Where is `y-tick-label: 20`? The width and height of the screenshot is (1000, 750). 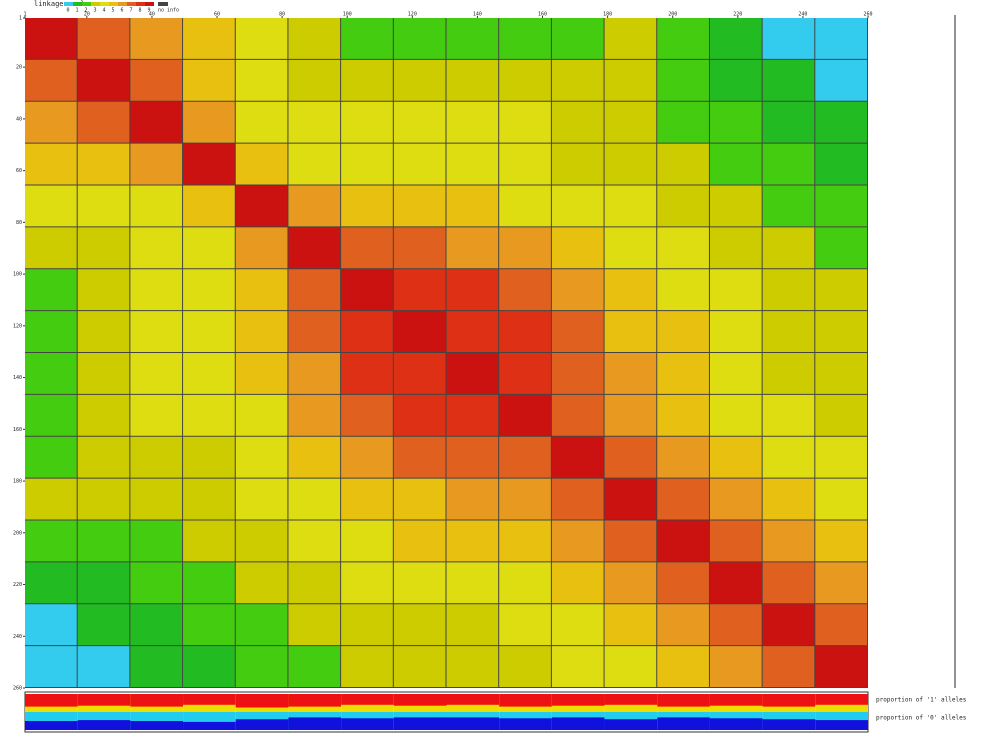
y-tick-label: 20 is located at coordinates (19, 68).